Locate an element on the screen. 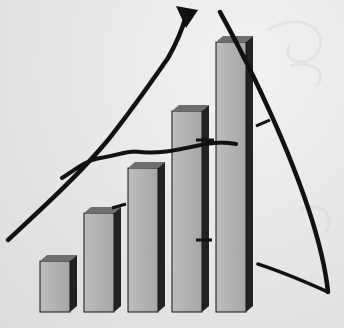 This screenshot has height=328, width=344. bar-1-side is located at coordinates (73, 283).